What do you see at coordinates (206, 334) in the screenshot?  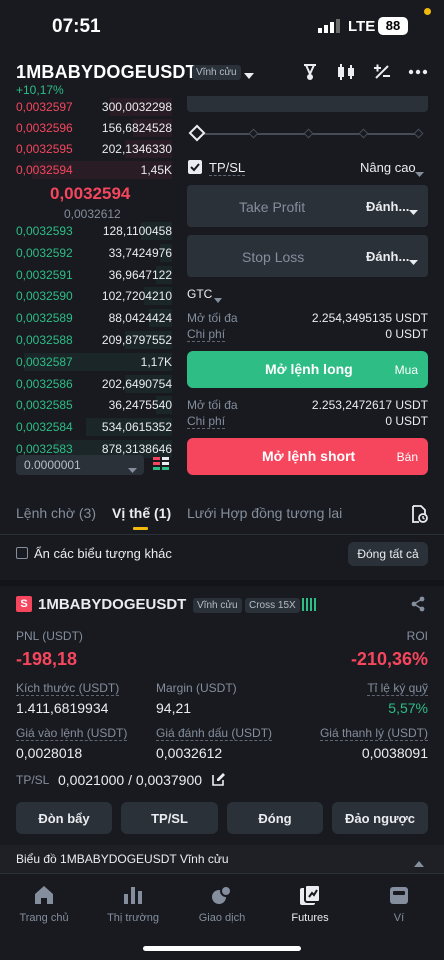 I see `long-cost-label: Chi phí` at bounding box center [206, 334].